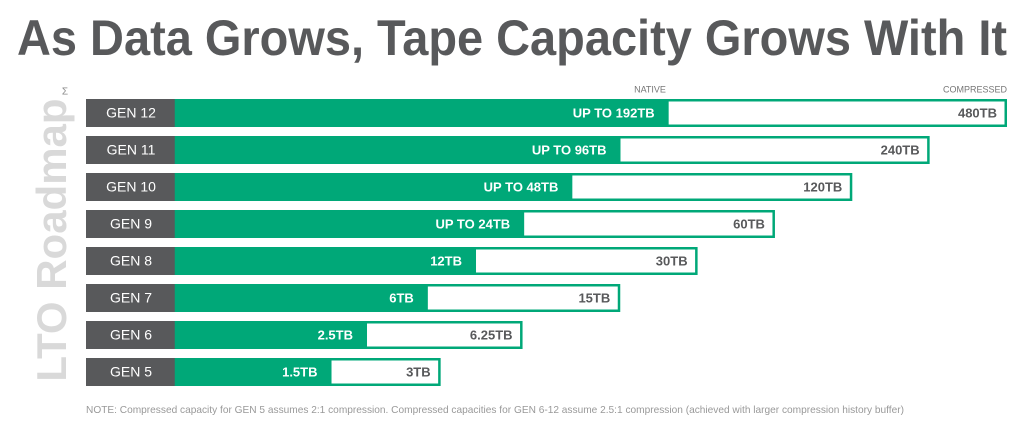  I want to click on value-label: 30TB, so click(672, 260).